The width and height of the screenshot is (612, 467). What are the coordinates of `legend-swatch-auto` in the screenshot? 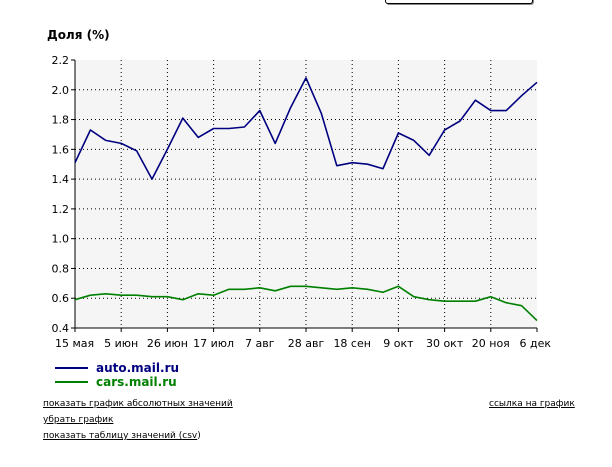 It's located at (71, 368).